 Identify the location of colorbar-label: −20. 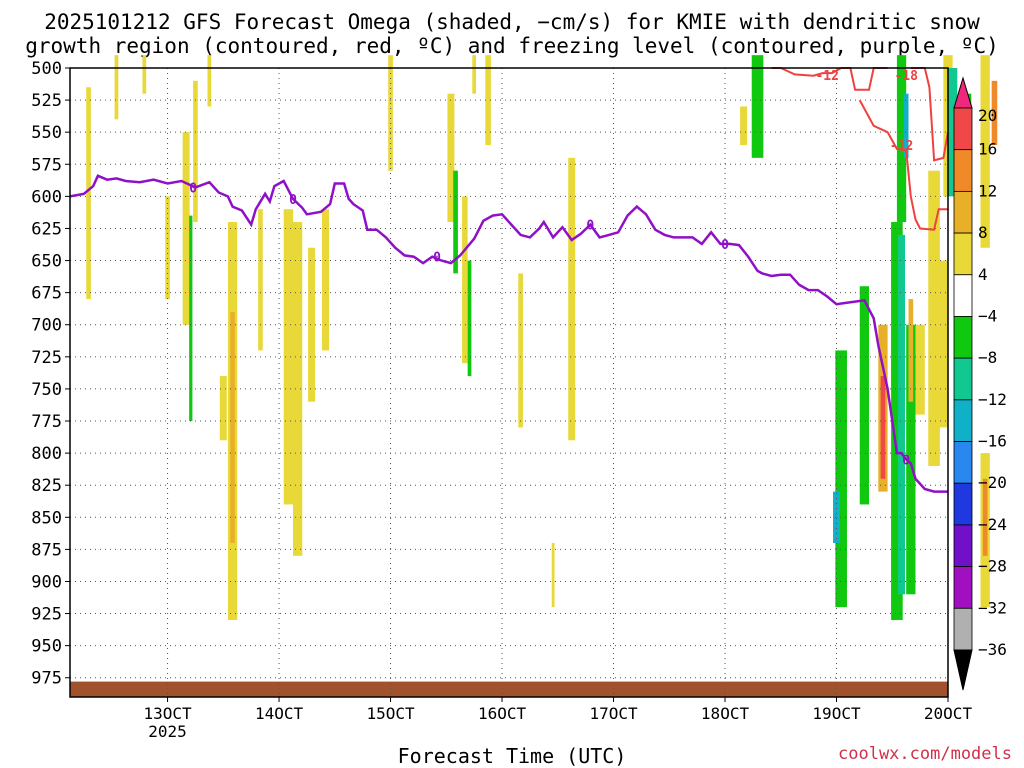
(992, 482).